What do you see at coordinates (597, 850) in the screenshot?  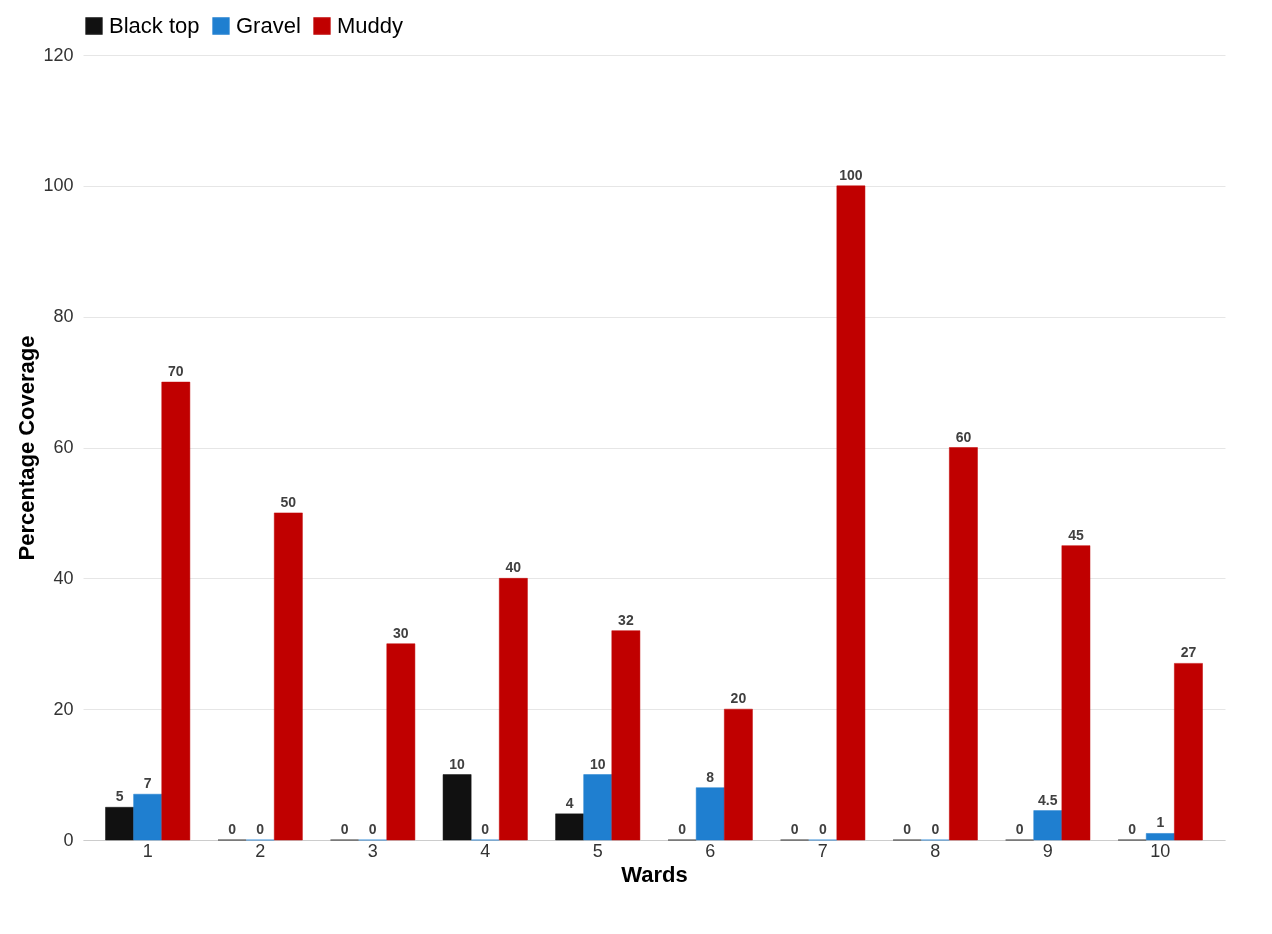 I see `x-tick-label: 5` at bounding box center [597, 850].